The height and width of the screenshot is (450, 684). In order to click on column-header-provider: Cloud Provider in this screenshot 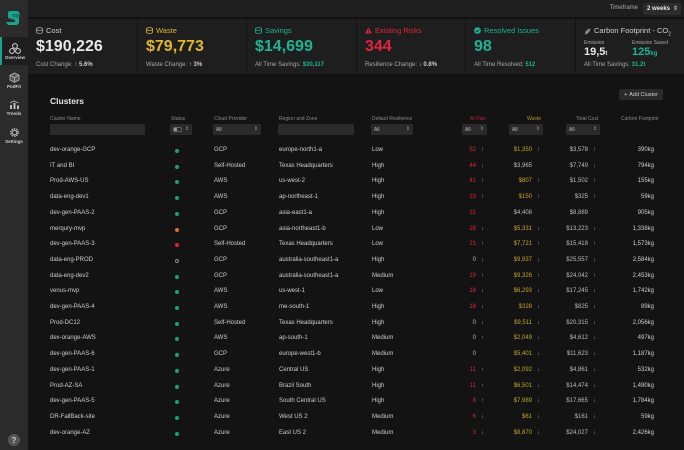, I will do `click(231, 119)`.